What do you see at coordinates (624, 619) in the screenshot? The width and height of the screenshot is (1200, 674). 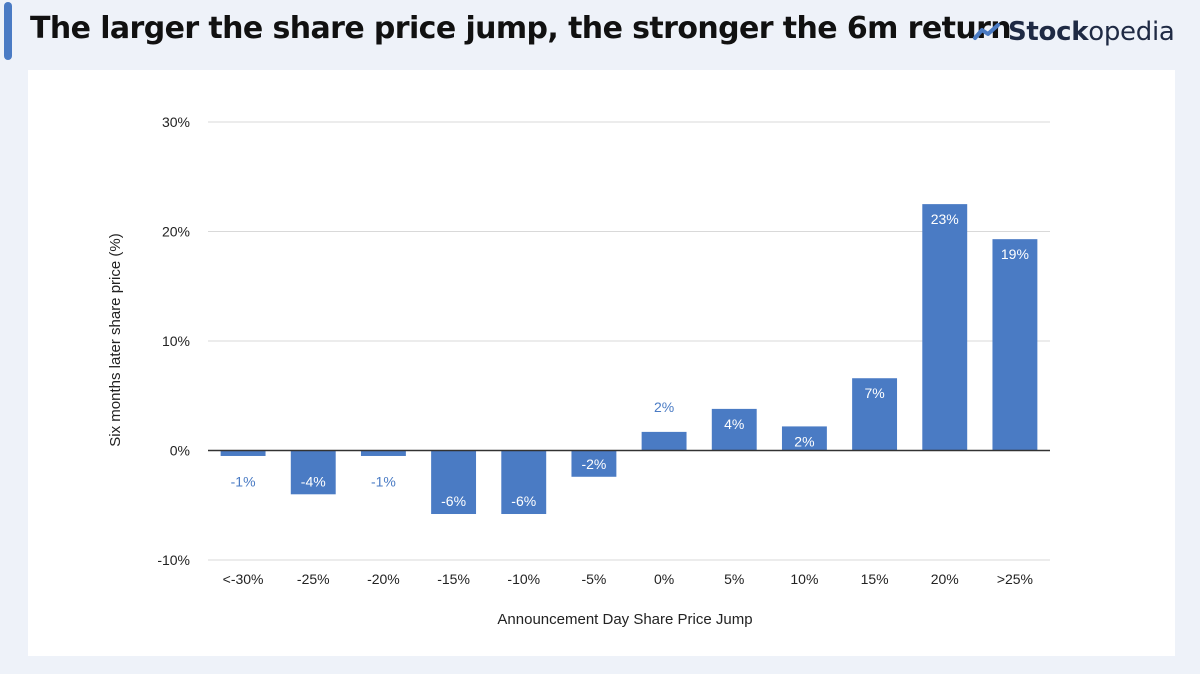 I see `x-axis-title: Announcement Day Share Price Jump` at bounding box center [624, 619].